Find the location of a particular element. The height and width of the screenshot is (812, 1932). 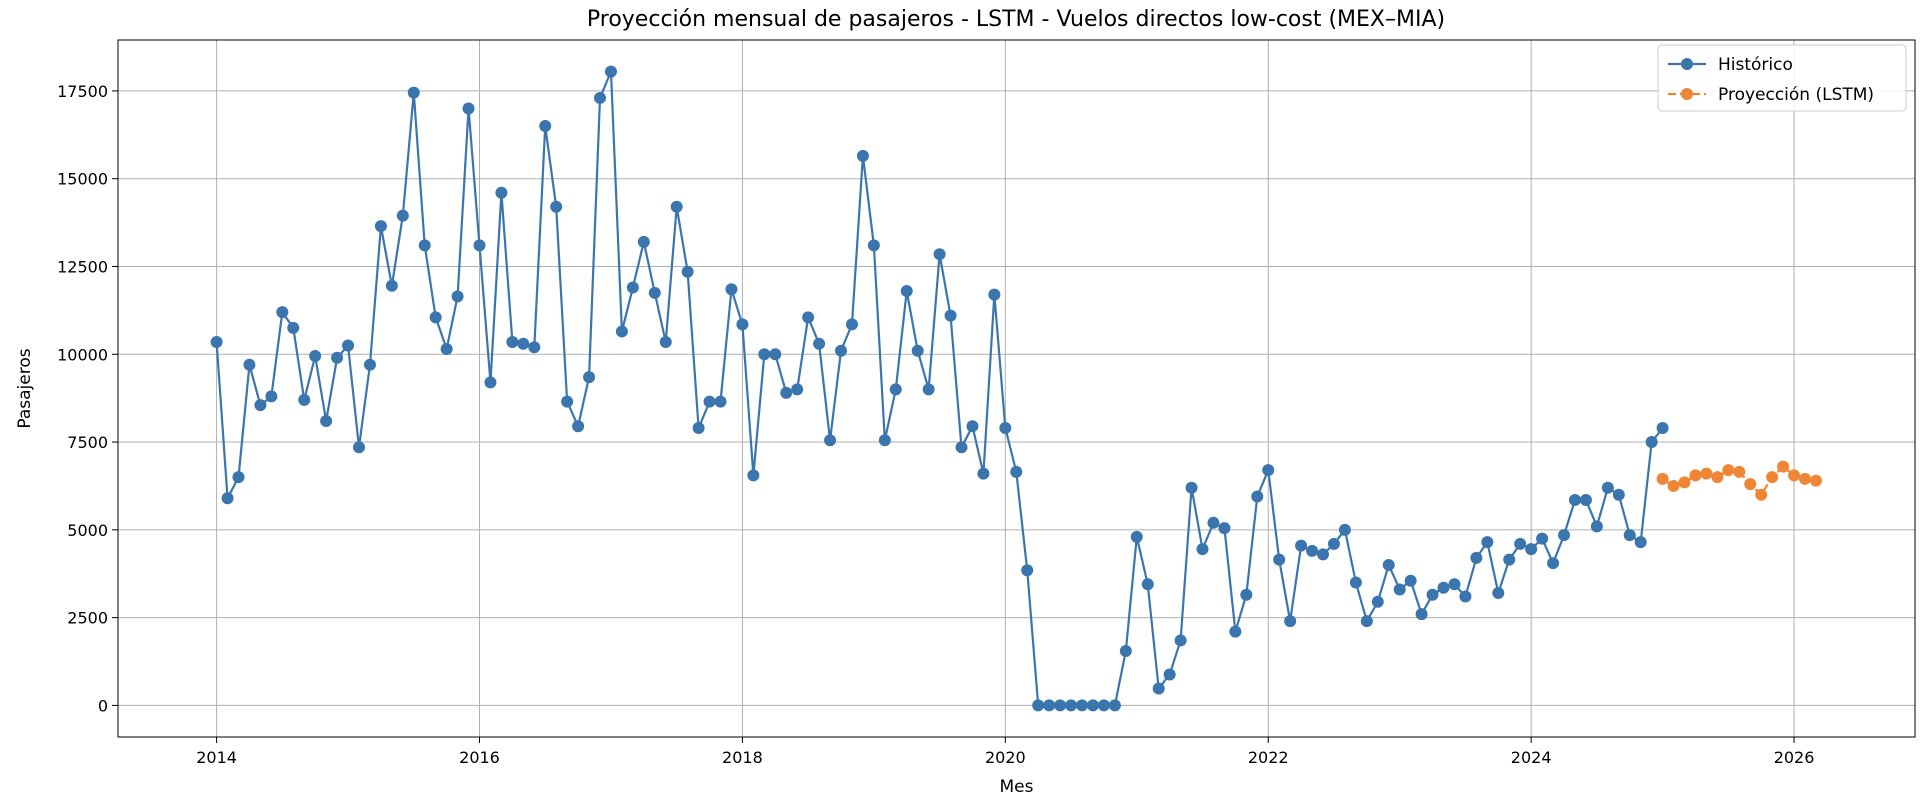

x-tick-label: 2022 is located at coordinates (1268, 757).